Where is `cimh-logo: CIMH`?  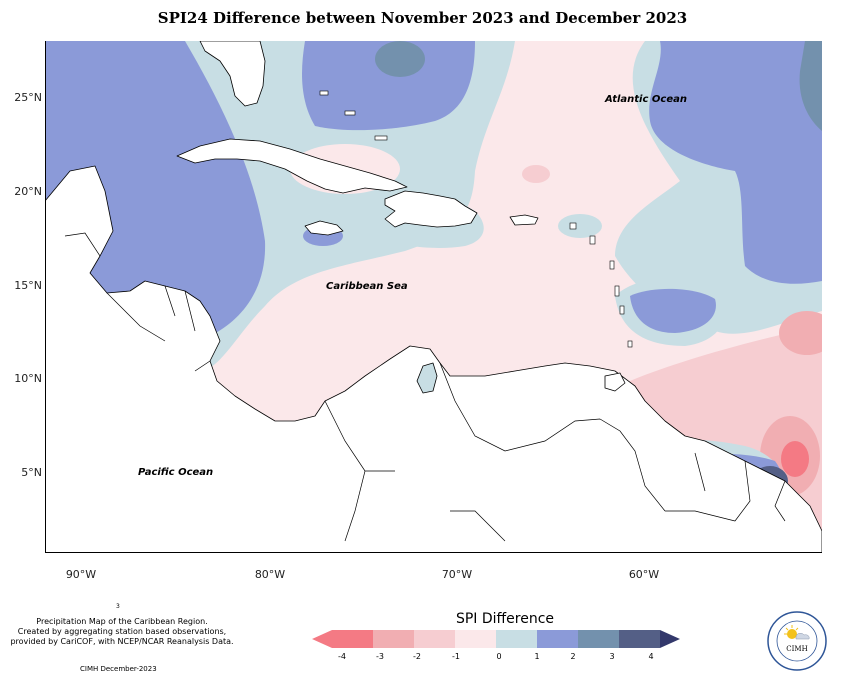 cimh-logo: CIMH is located at coordinates (797, 641).